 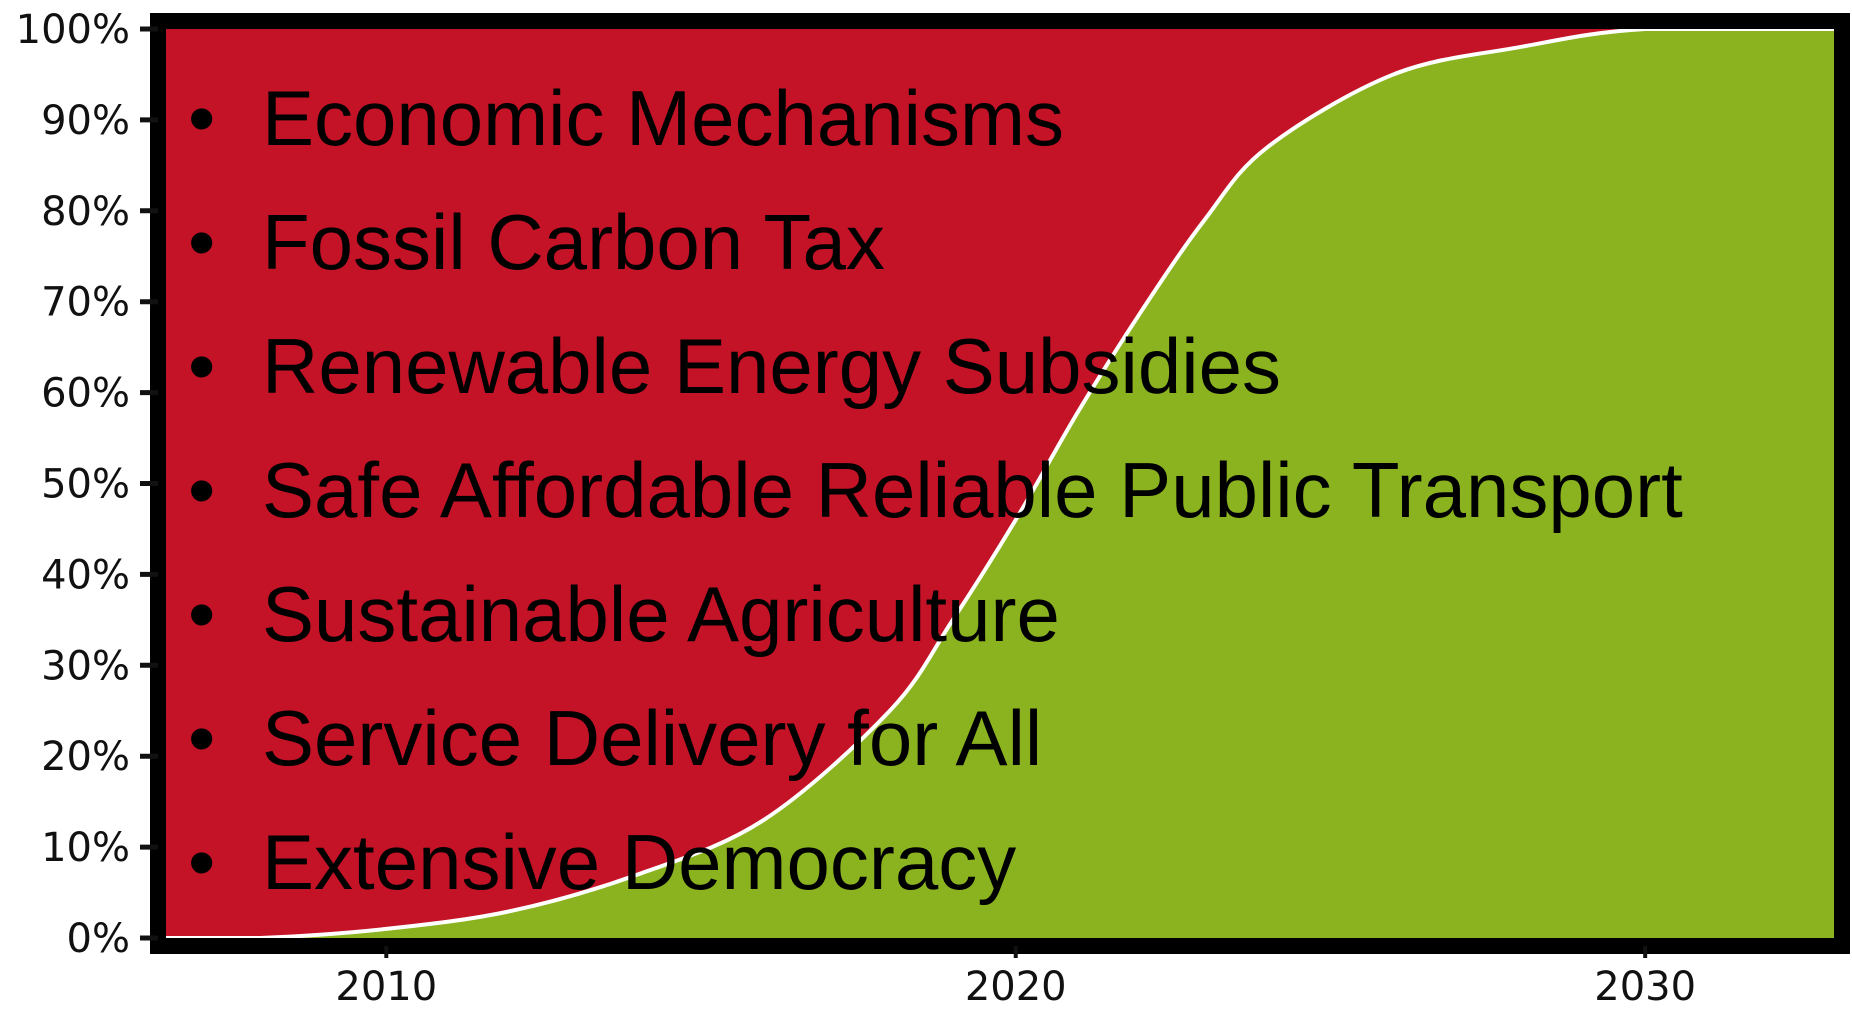 I want to click on x-tick-label: 2030, so click(x=1645, y=987).